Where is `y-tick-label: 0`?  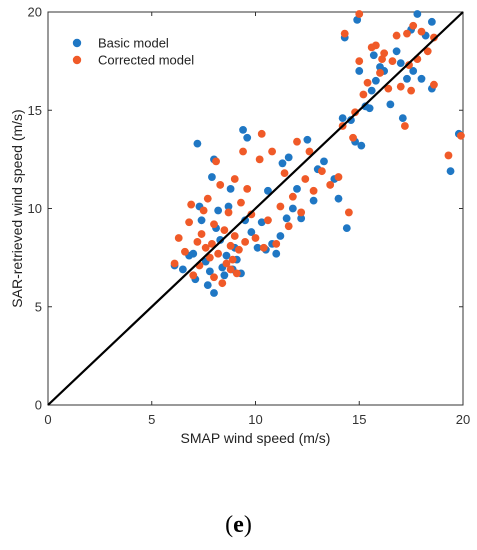 y-tick-label: 0 is located at coordinates (38, 405).